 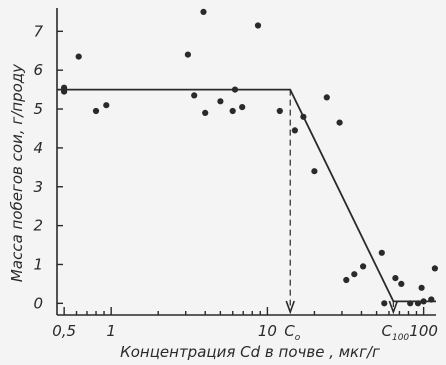 I want to click on y-tick-label: 4, so click(x=38, y=148).